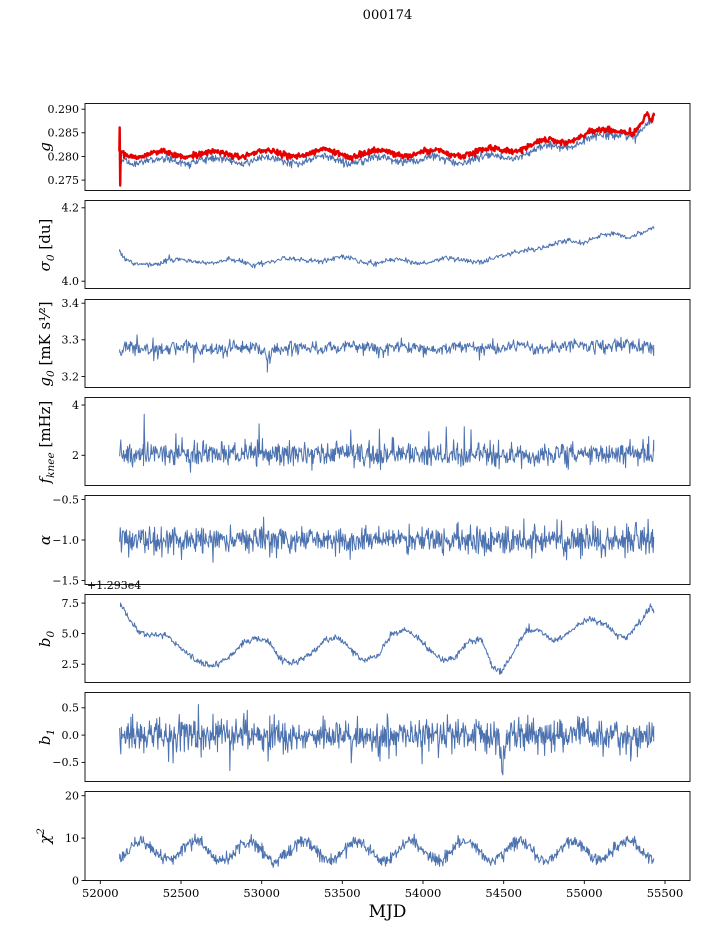 This screenshot has height=944, width=720. I want to click on subplot-alpha: −1.5 −1.0 −0.5 α, so click(360, 540).